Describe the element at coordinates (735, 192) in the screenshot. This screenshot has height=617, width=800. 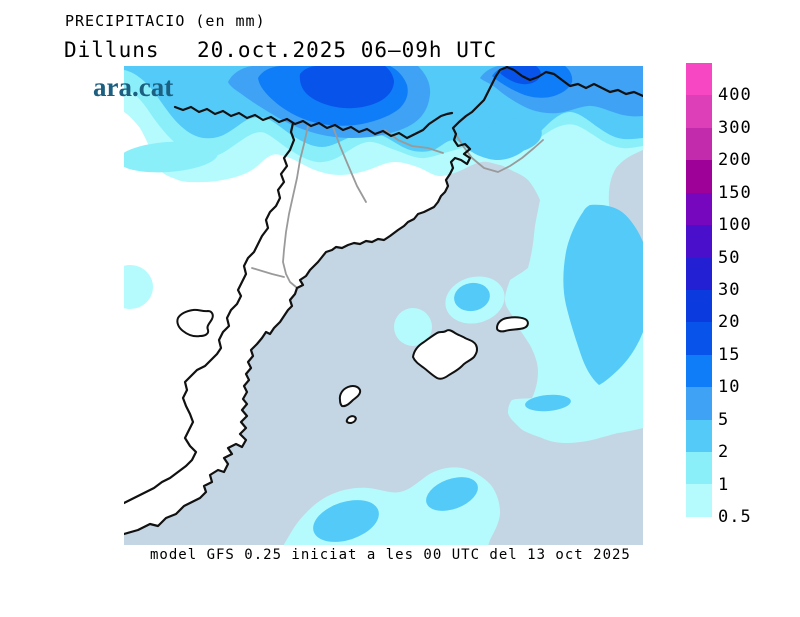
I see `legend-label: 150` at that location.